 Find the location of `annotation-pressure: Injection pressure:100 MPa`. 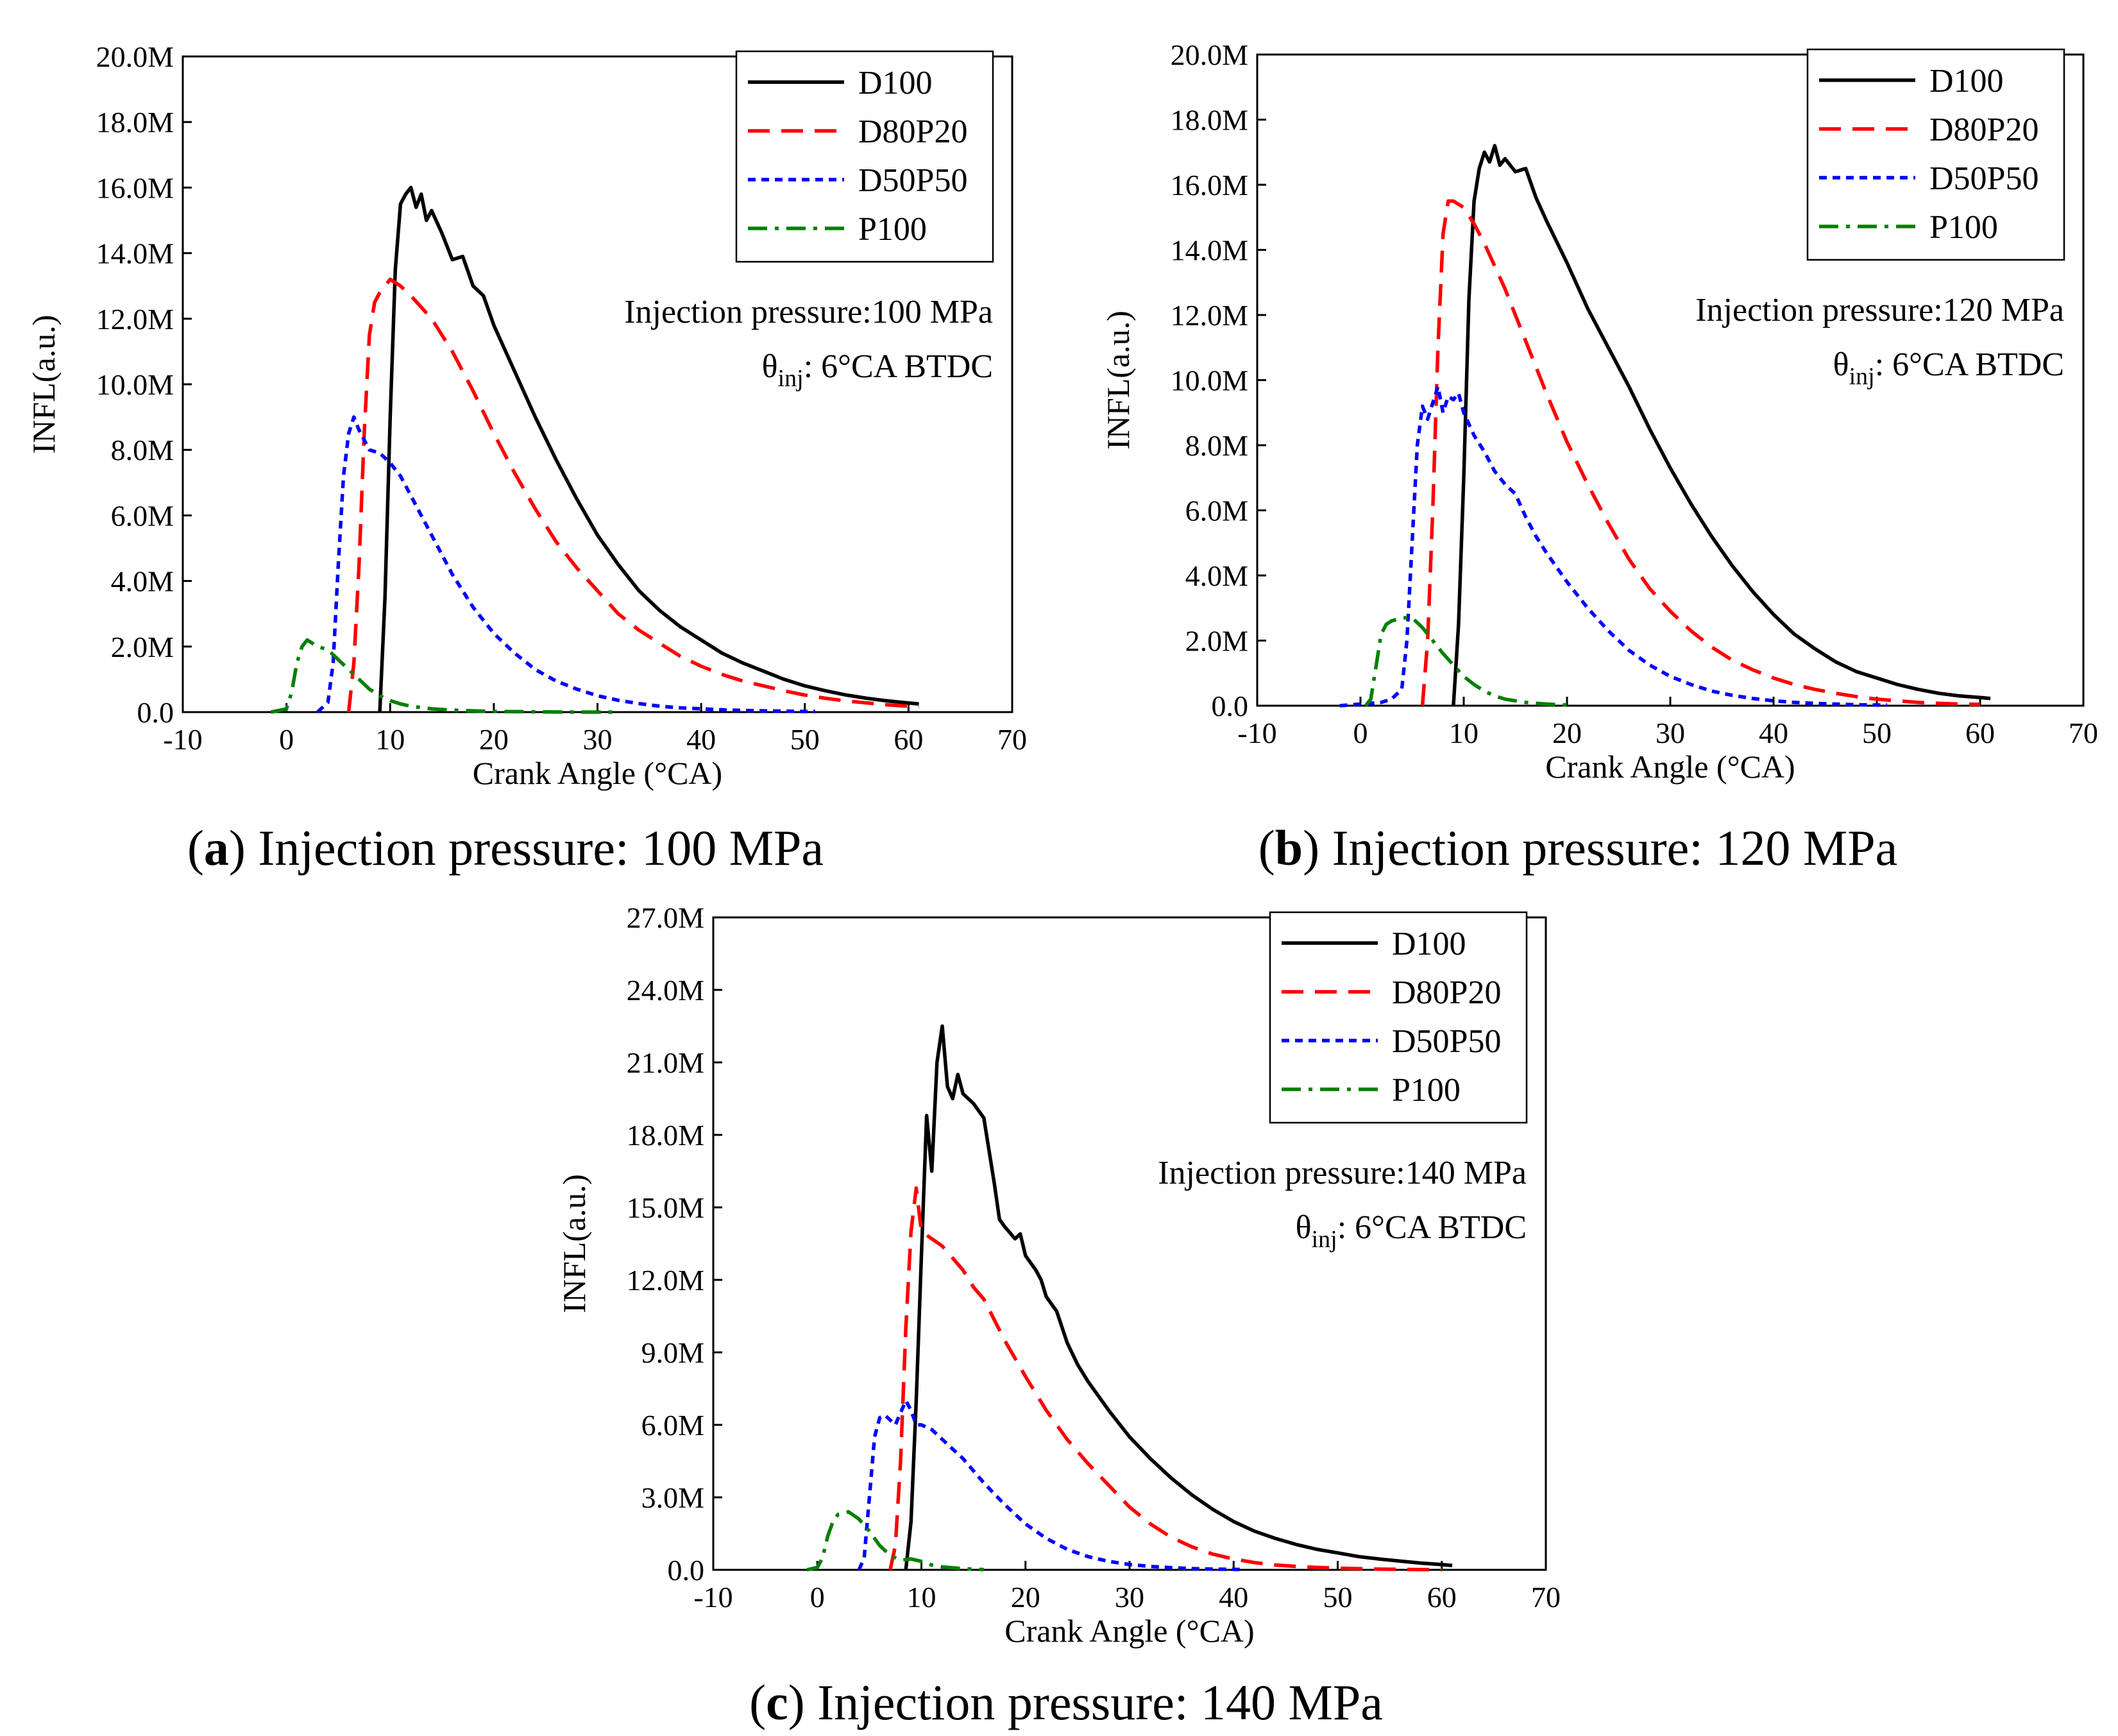

annotation-pressure: Injection pressure:100 MPa is located at coordinates (808, 312).